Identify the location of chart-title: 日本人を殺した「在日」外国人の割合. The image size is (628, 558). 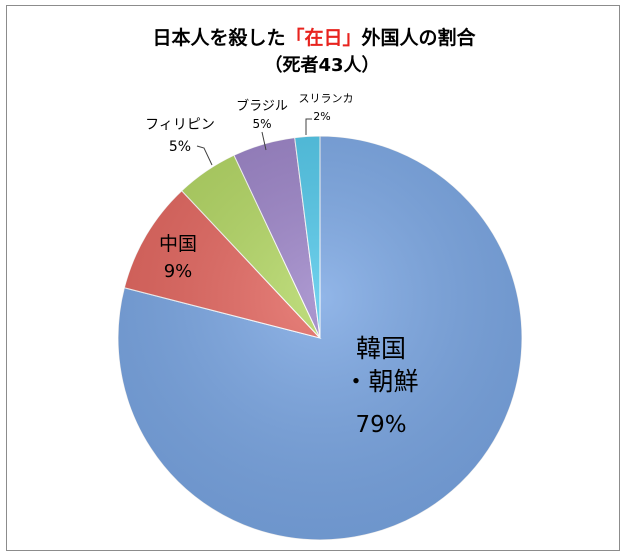
(314, 37).